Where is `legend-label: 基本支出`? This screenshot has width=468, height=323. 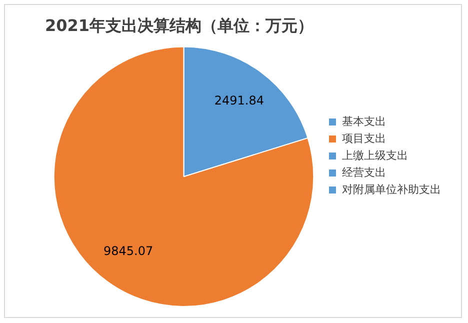 legend-label: 基本支出 is located at coordinates (364, 121).